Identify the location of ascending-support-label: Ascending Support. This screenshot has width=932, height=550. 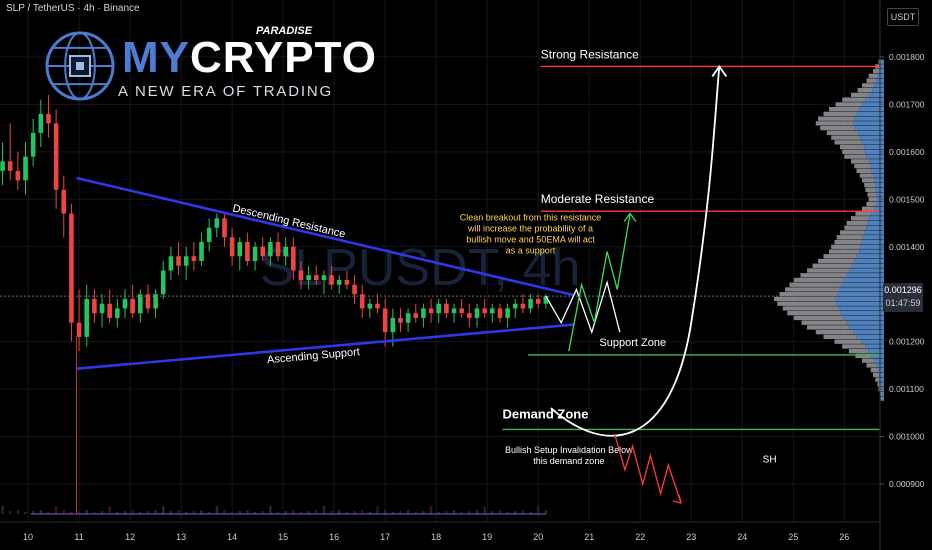
(314, 356).